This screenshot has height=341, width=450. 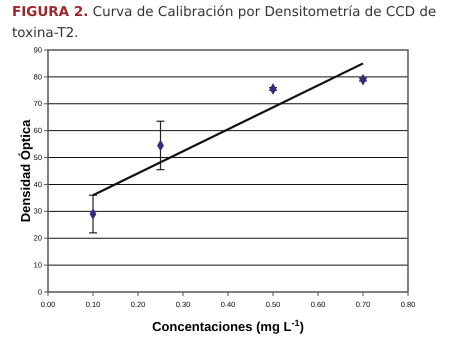 I want to click on x-axis-title: Concentaciones (mg L$^{-1}$), so click(x=228, y=326).